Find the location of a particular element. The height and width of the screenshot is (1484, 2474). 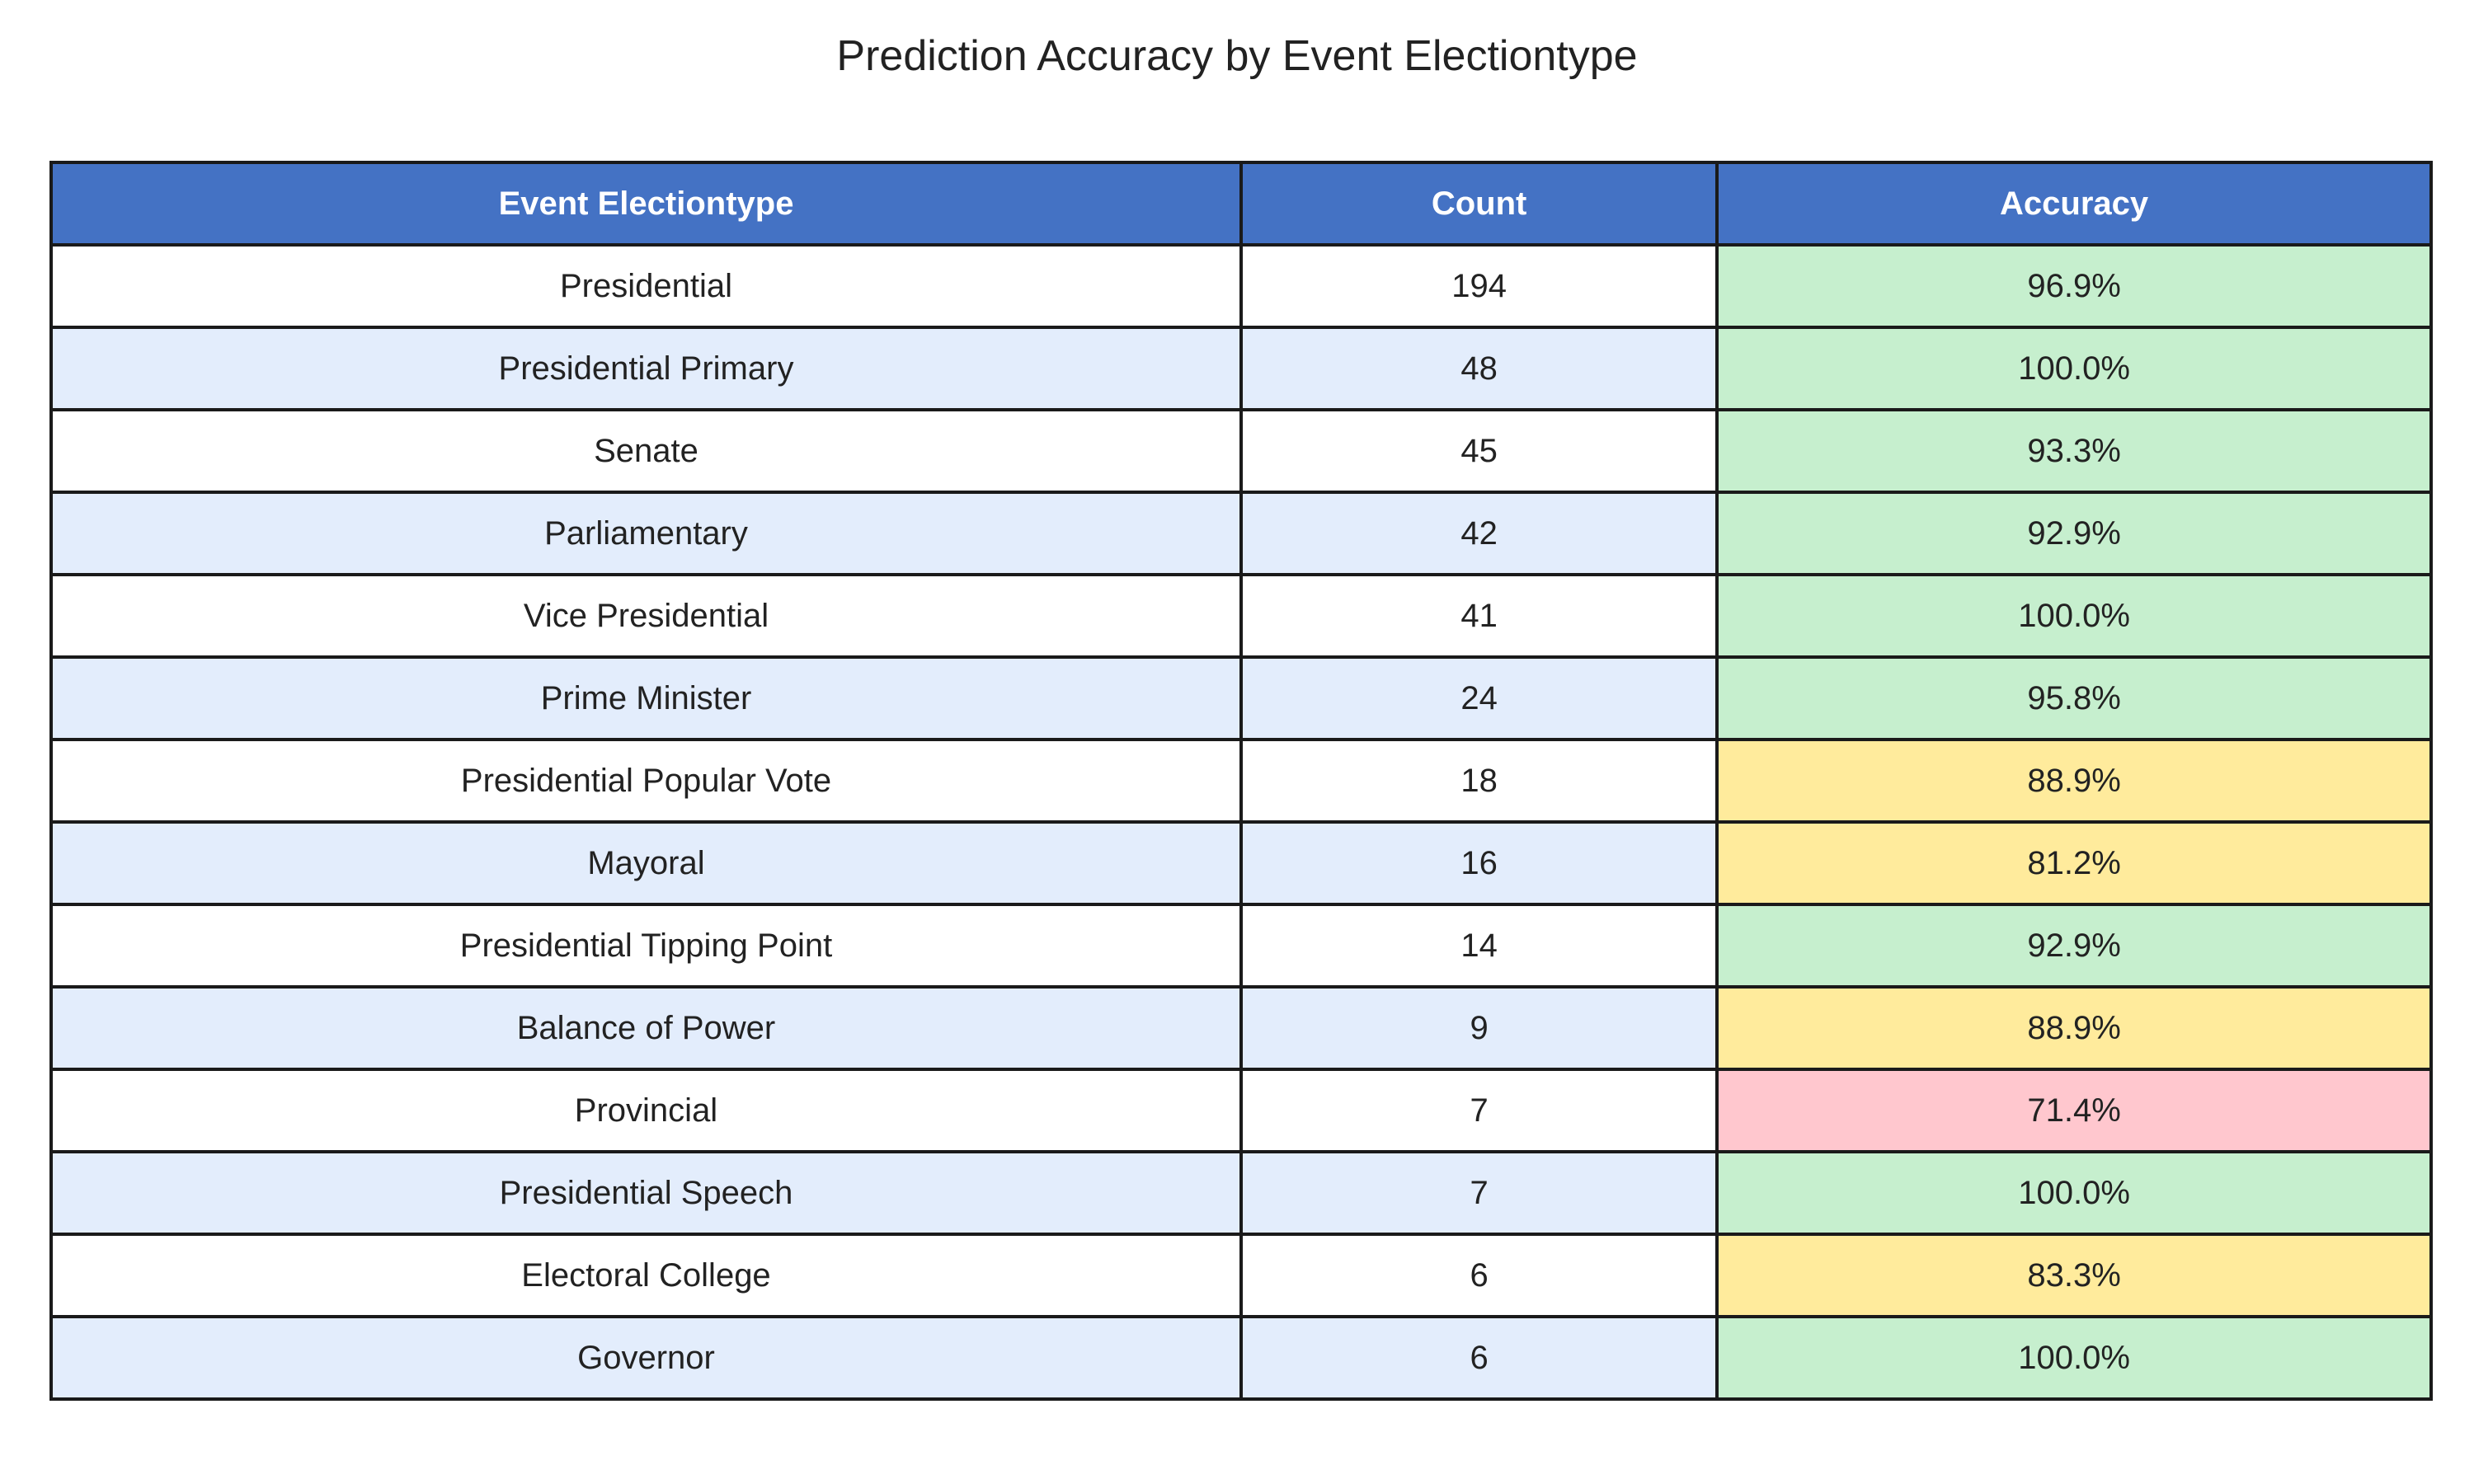

cell-count: 16 is located at coordinates (1479, 863).